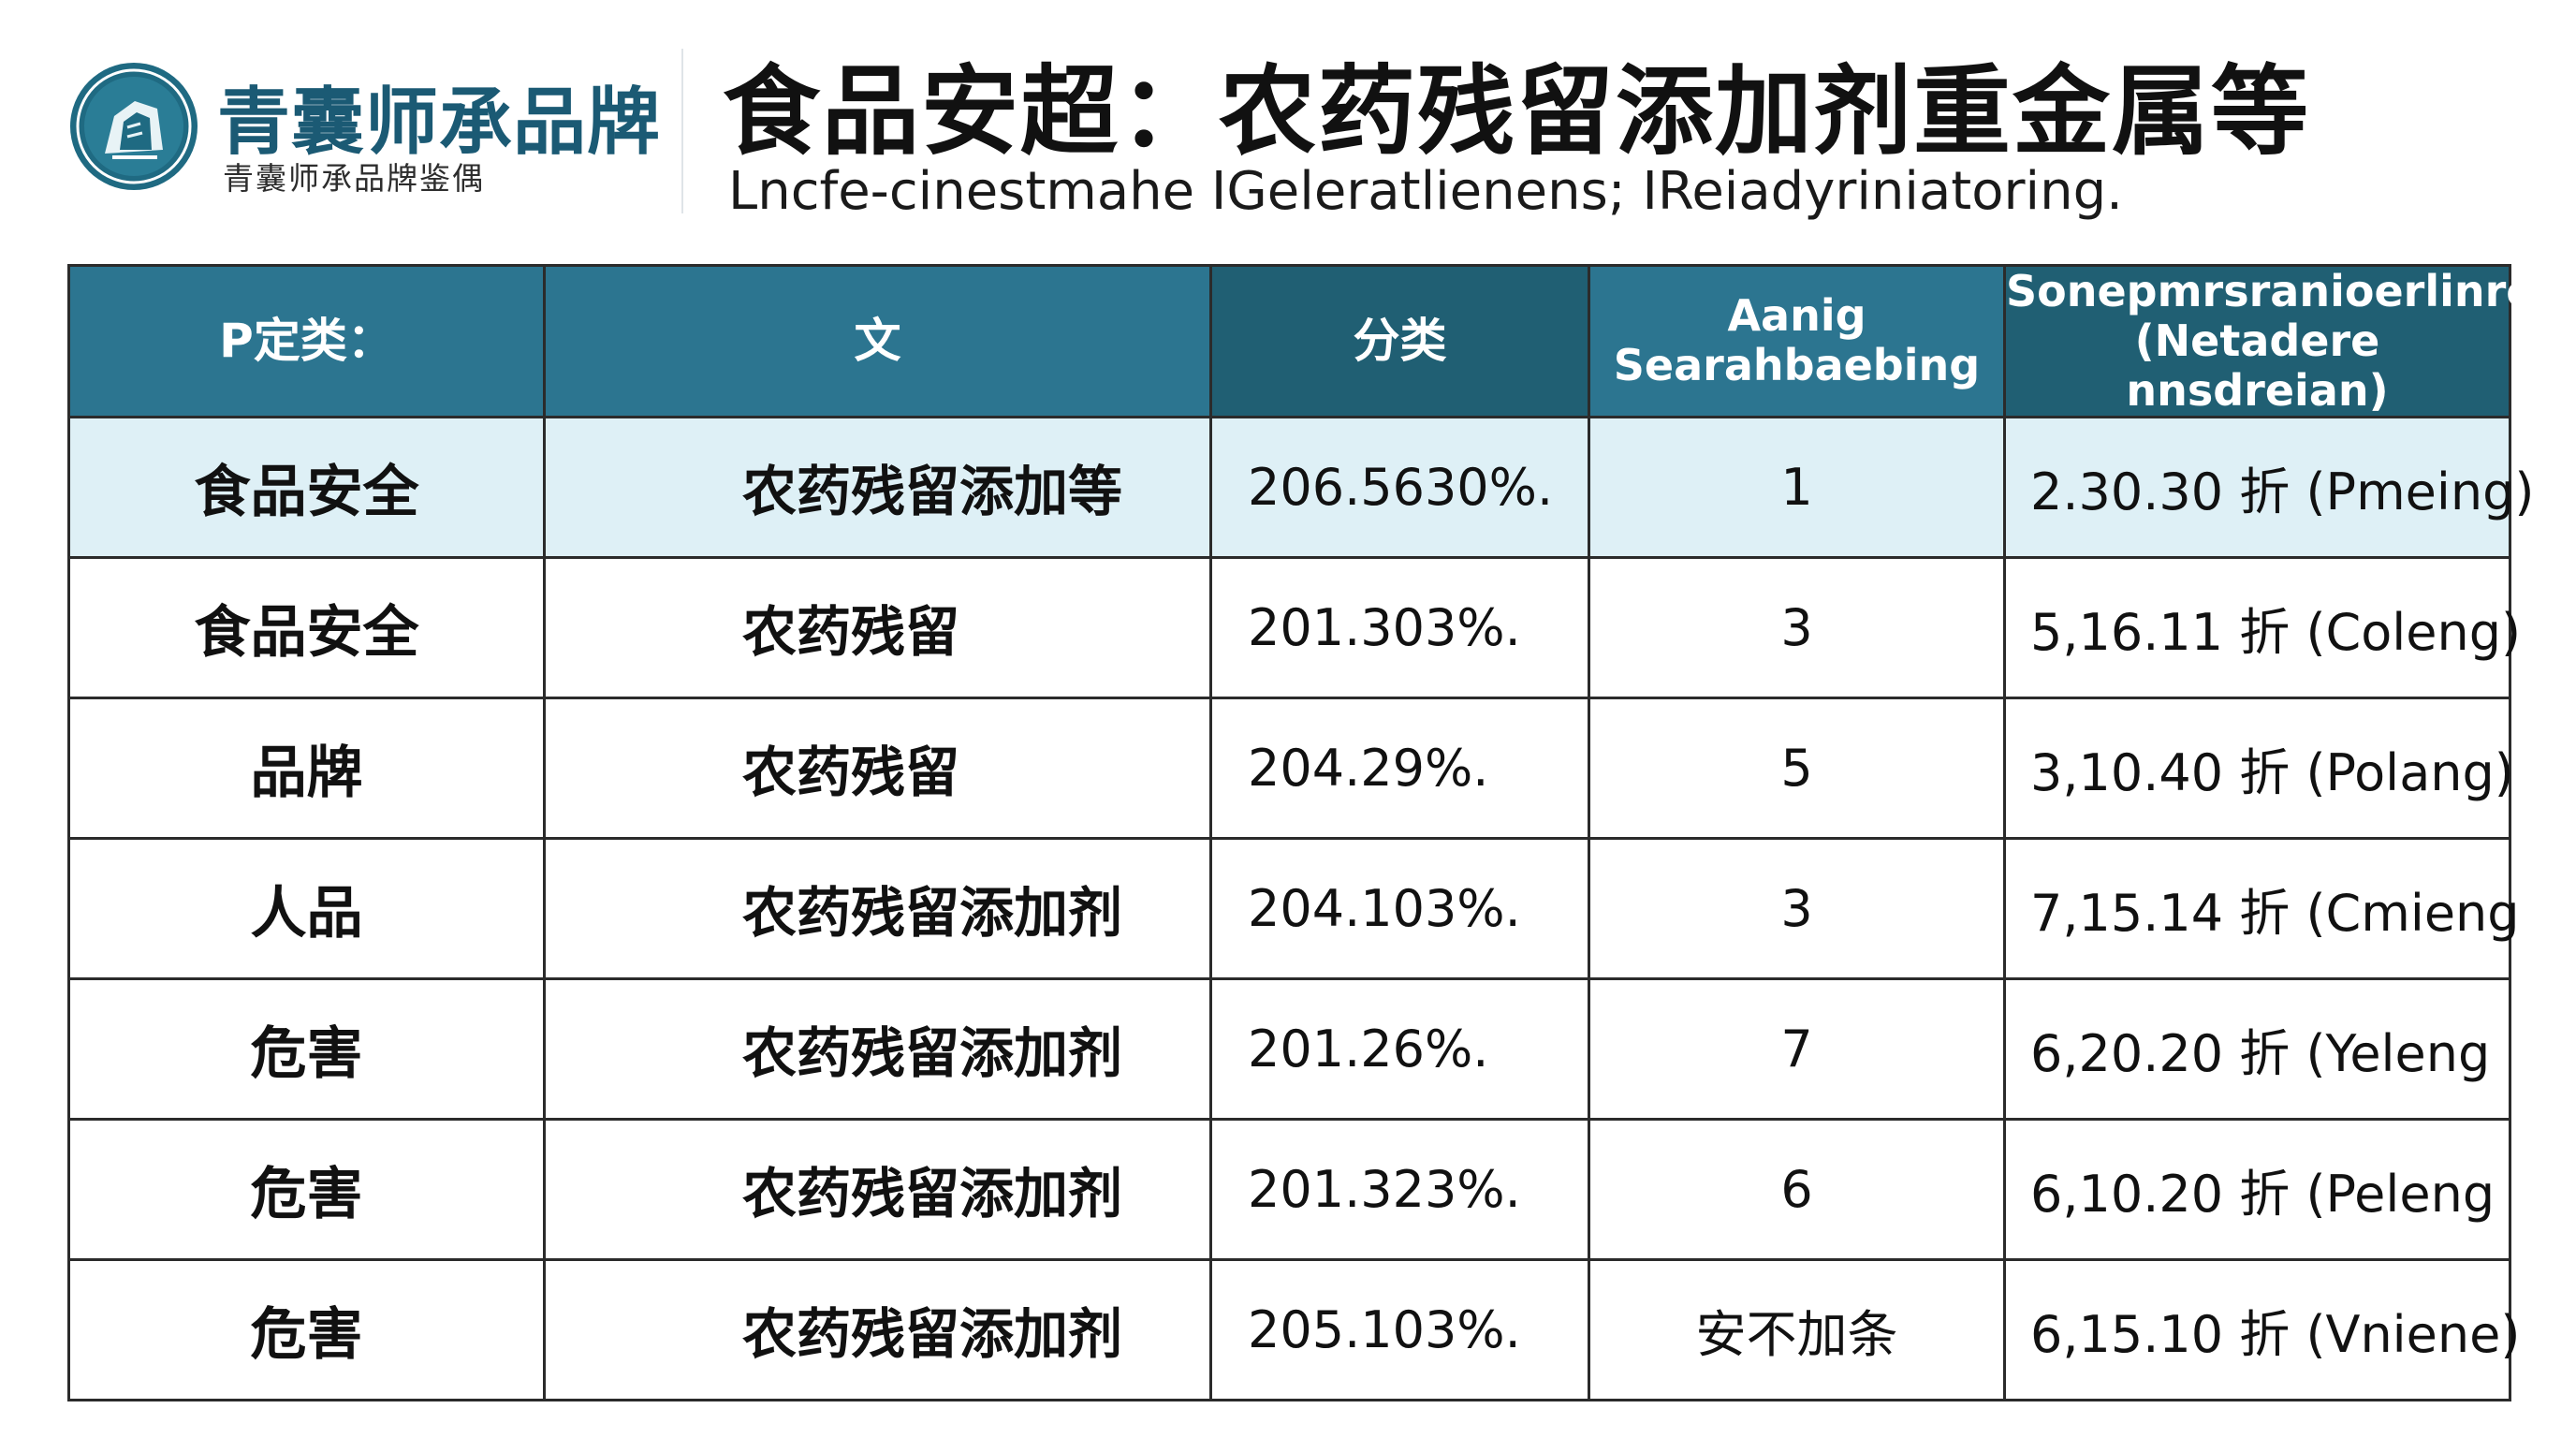 The image size is (2576, 1438). I want to click on table-row: 食品安全 农药残留 201.303%. 3 5,16.11 折 (Coleng), so click(1294, 627).